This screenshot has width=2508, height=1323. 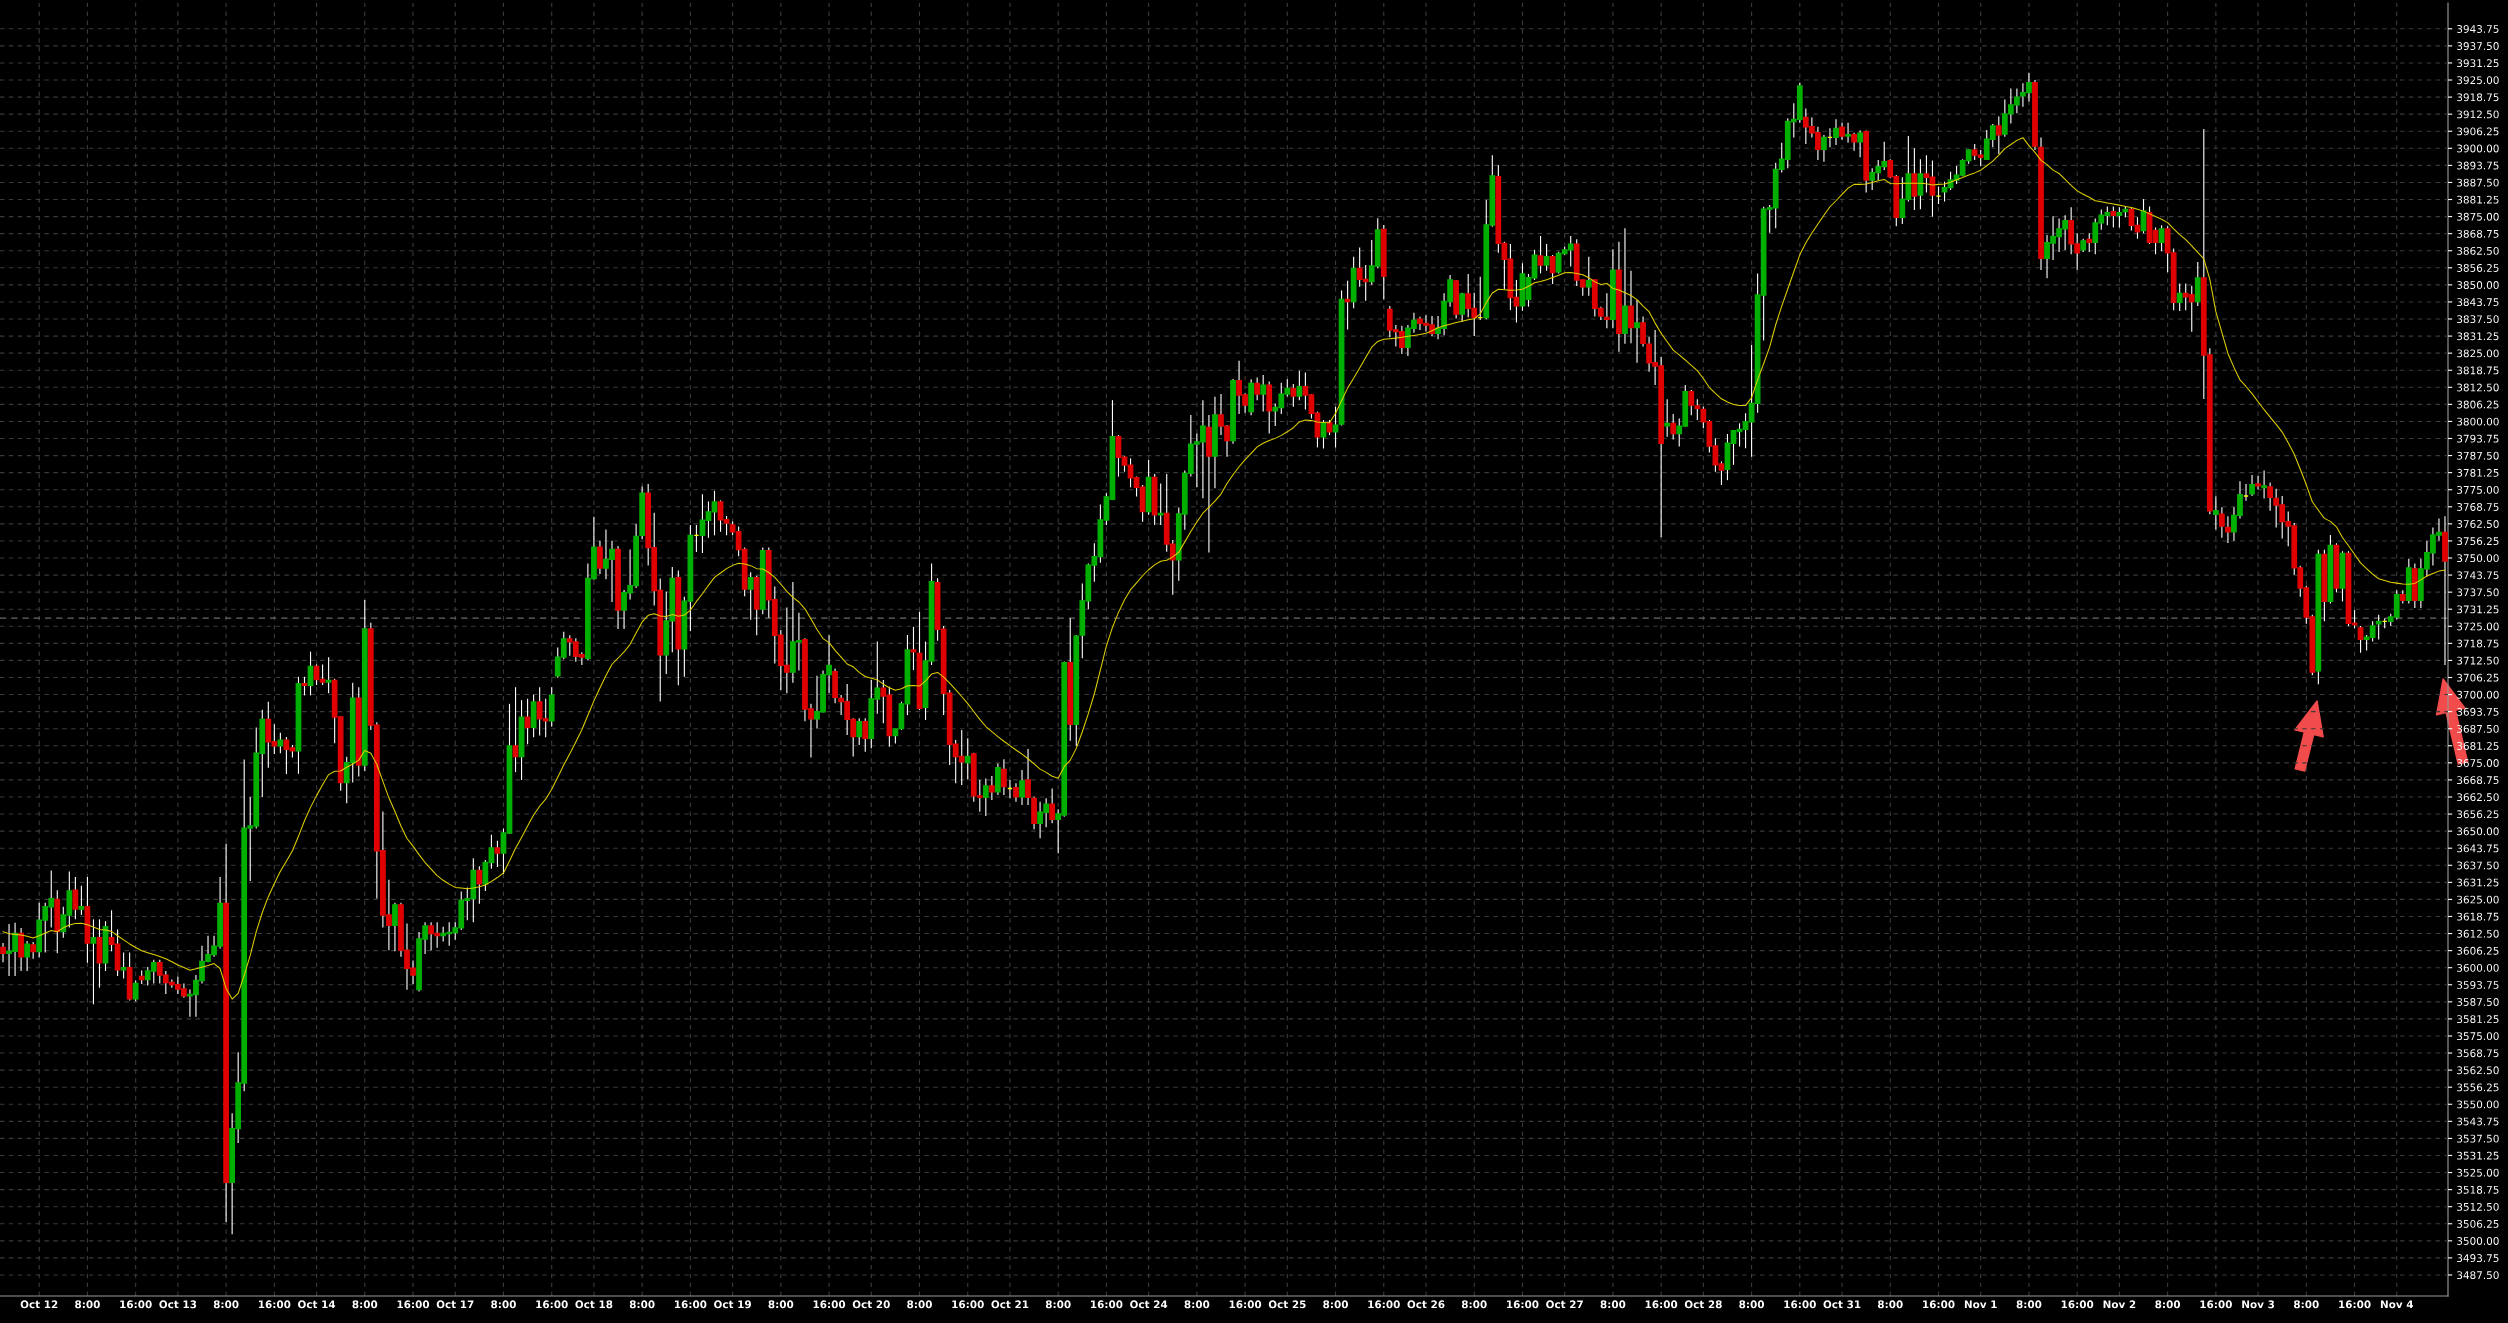 What do you see at coordinates (2478, 455) in the screenshot?
I see `y-tick-label: 3787.50` at bounding box center [2478, 455].